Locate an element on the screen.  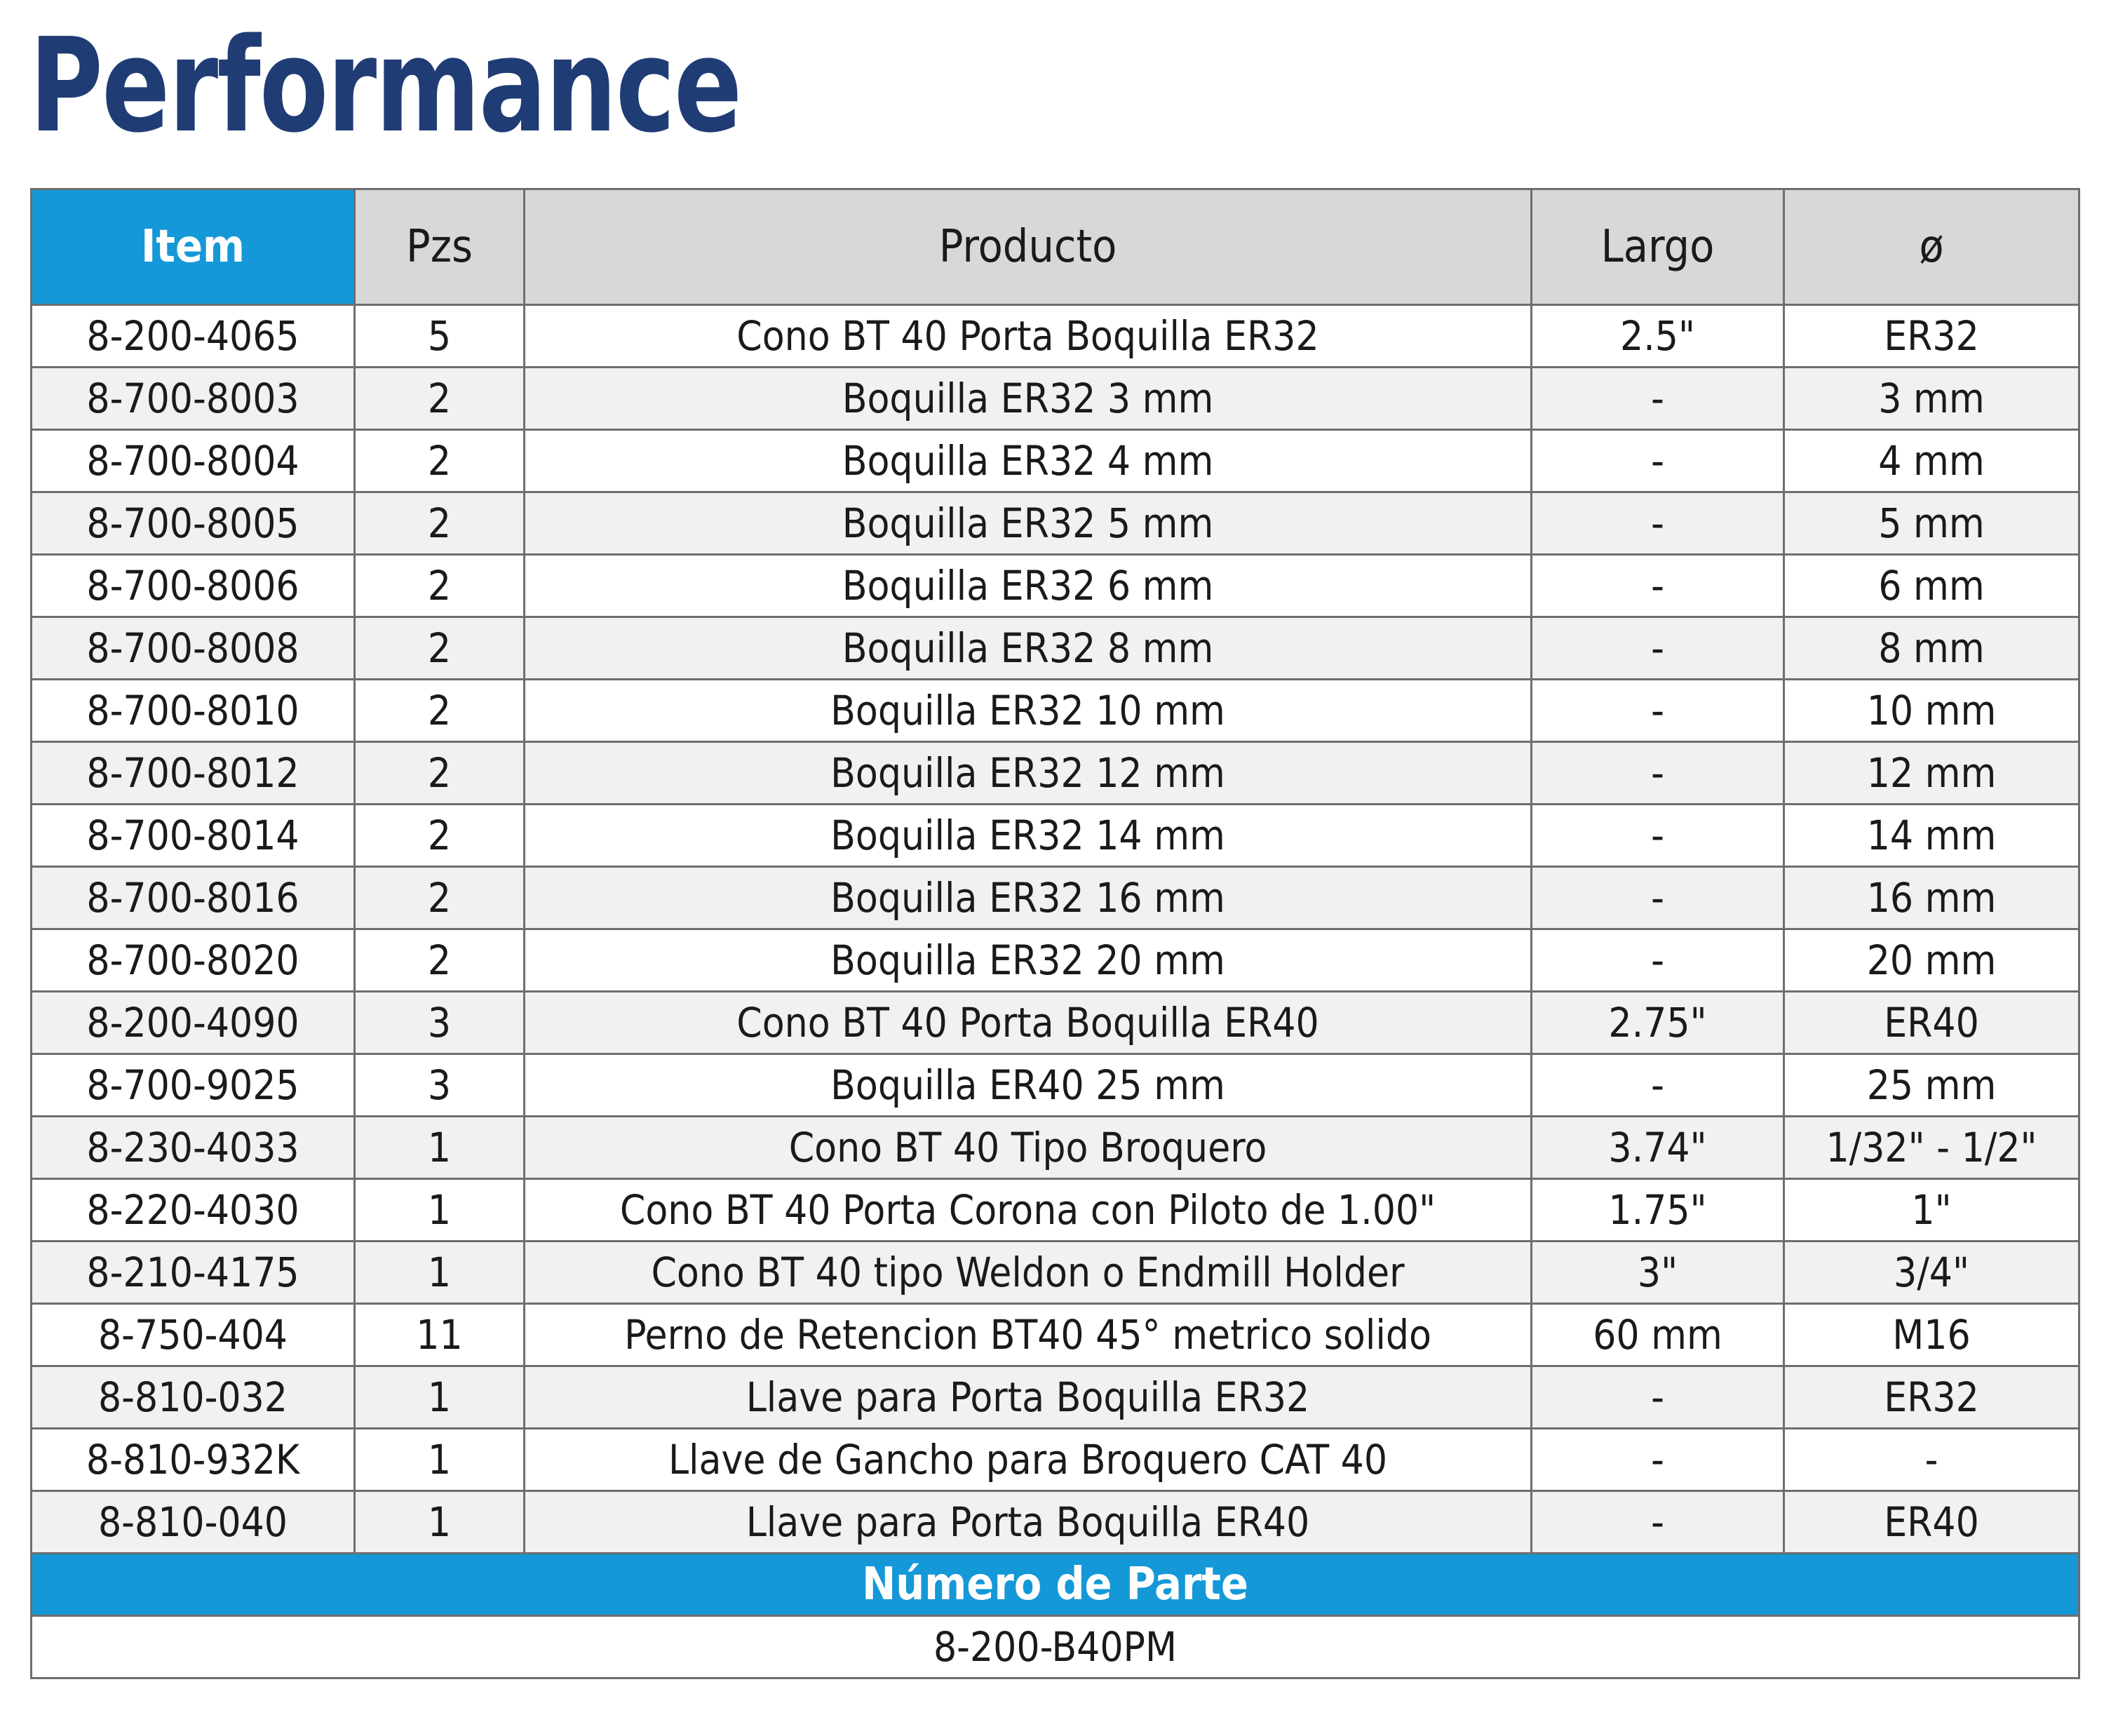
cell-diametro: 8 mm is located at coordinates (1931, 648).